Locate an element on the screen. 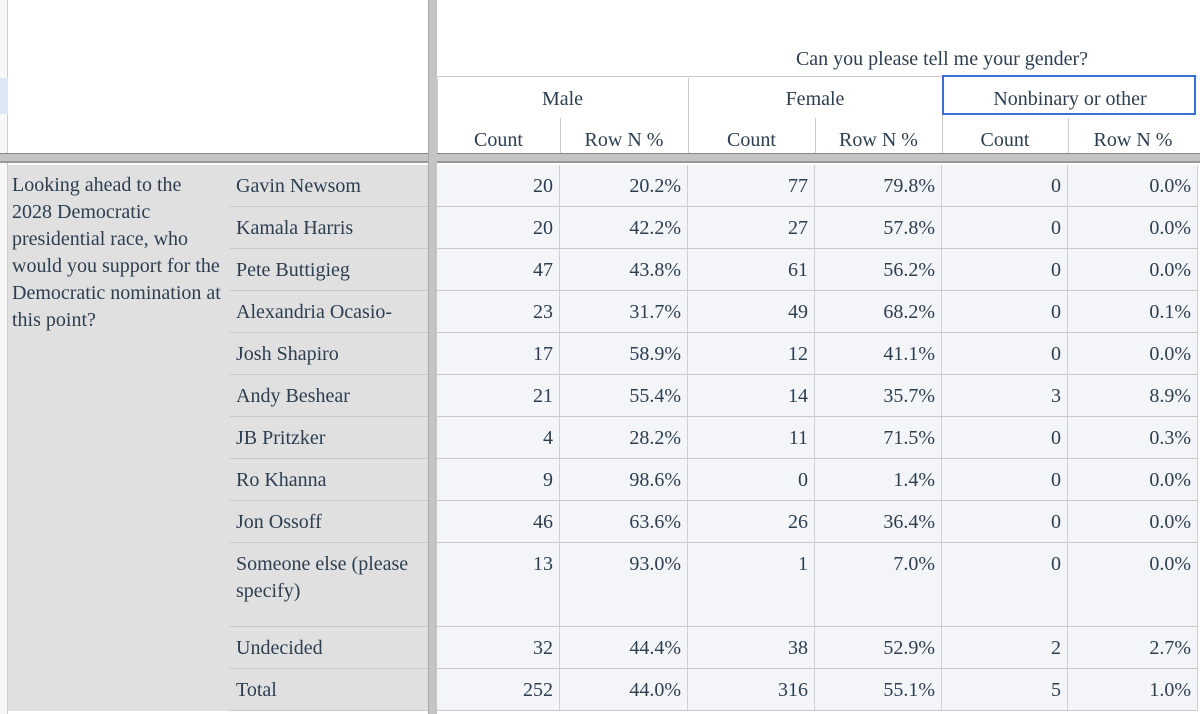  stub-separator is located at coordinates (432, 357).